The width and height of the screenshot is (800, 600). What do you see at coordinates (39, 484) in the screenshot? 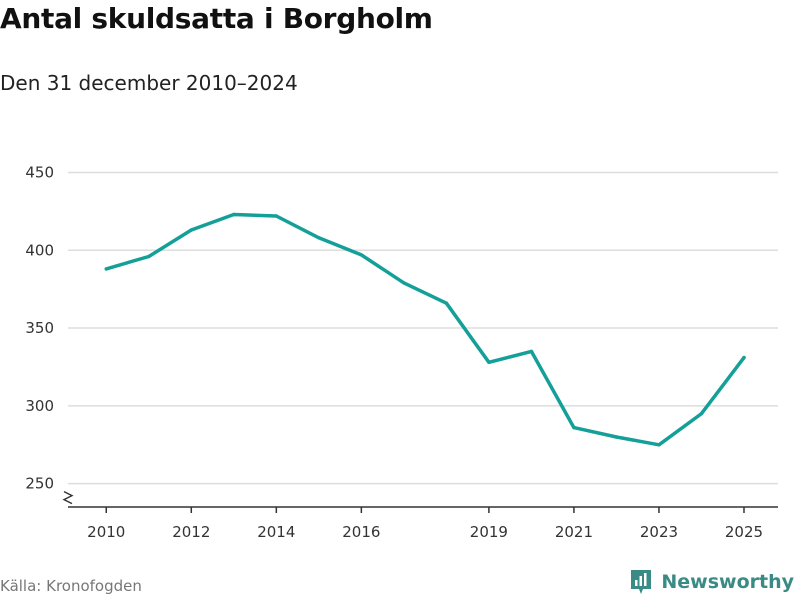
I see `y-tick-label-250: 250` at bounding box center [39, 484].